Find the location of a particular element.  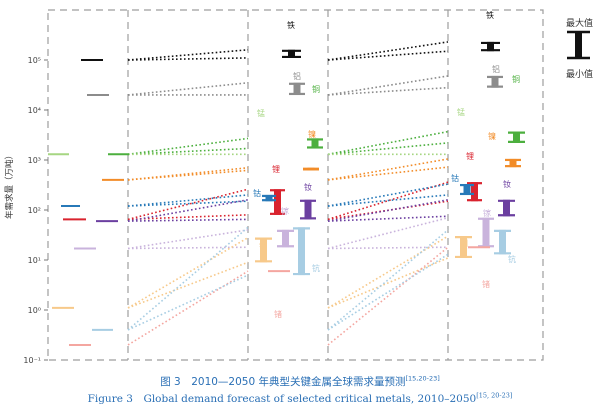

label-2030-锂: 锂 is located at coordinates (276, 169).